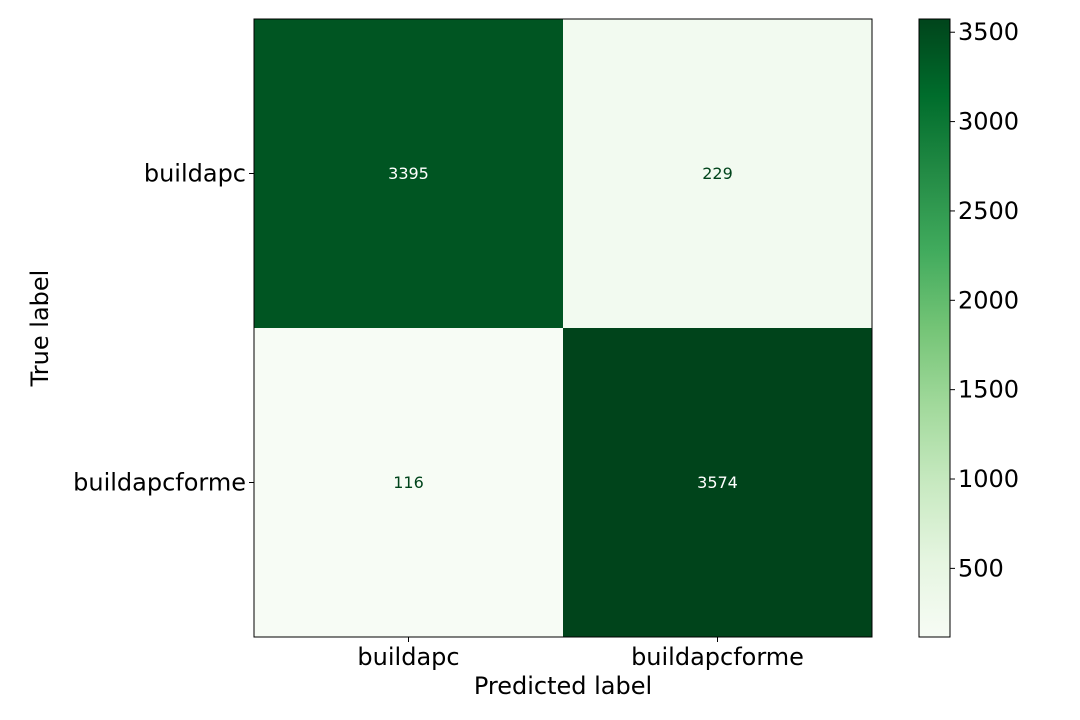 This screenshot has width=1080, height=720. I want to click on y-axis-label: True label, so click(40, 329).